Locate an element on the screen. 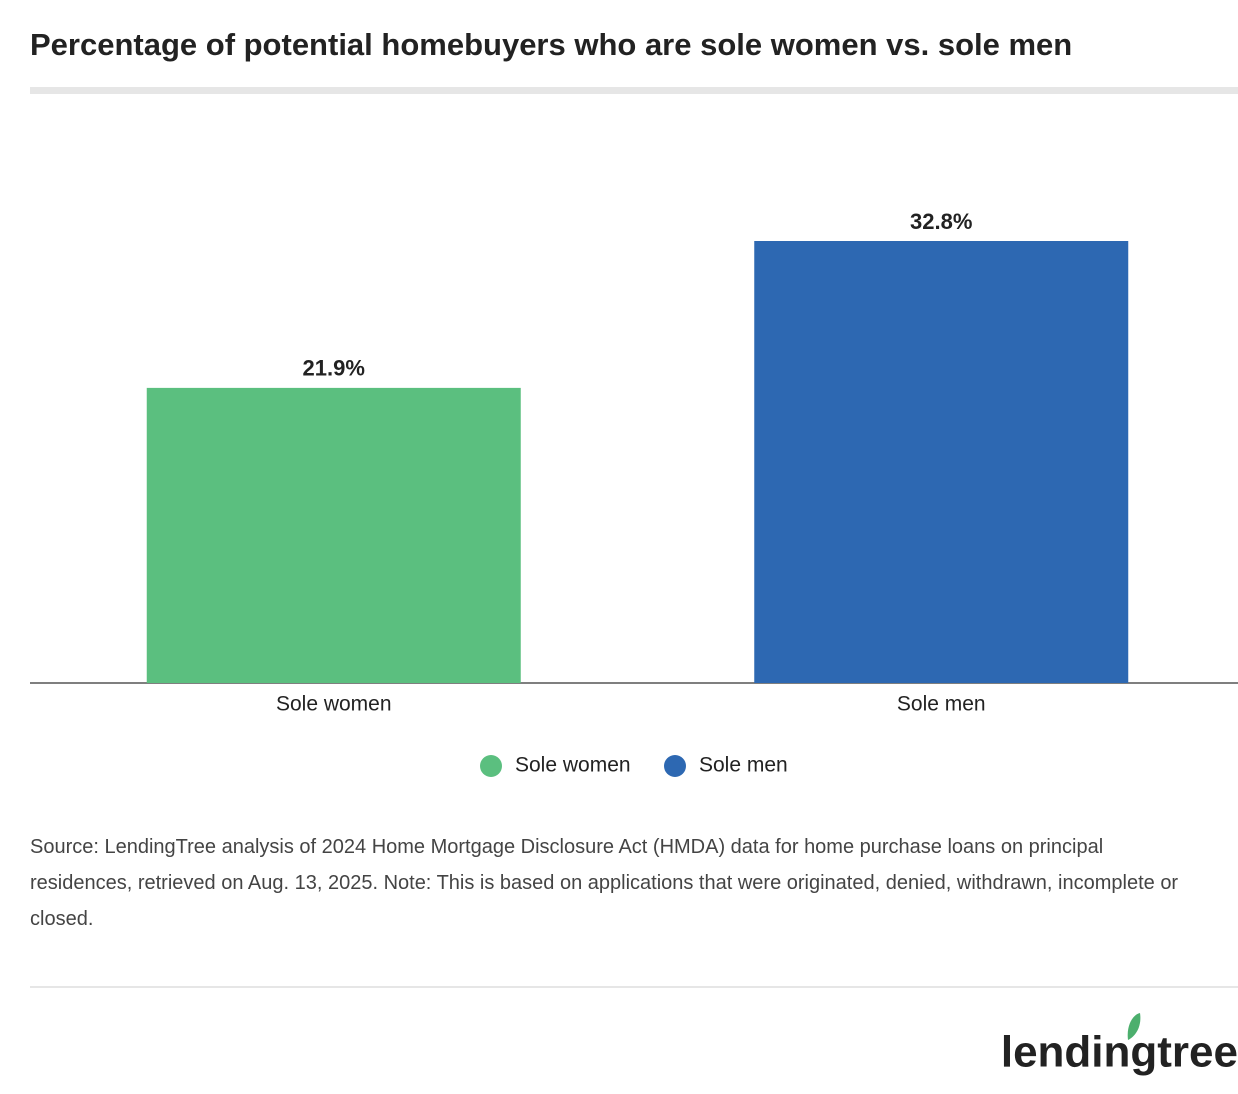  logo-leaf is located at coordinates (1134, 1026).